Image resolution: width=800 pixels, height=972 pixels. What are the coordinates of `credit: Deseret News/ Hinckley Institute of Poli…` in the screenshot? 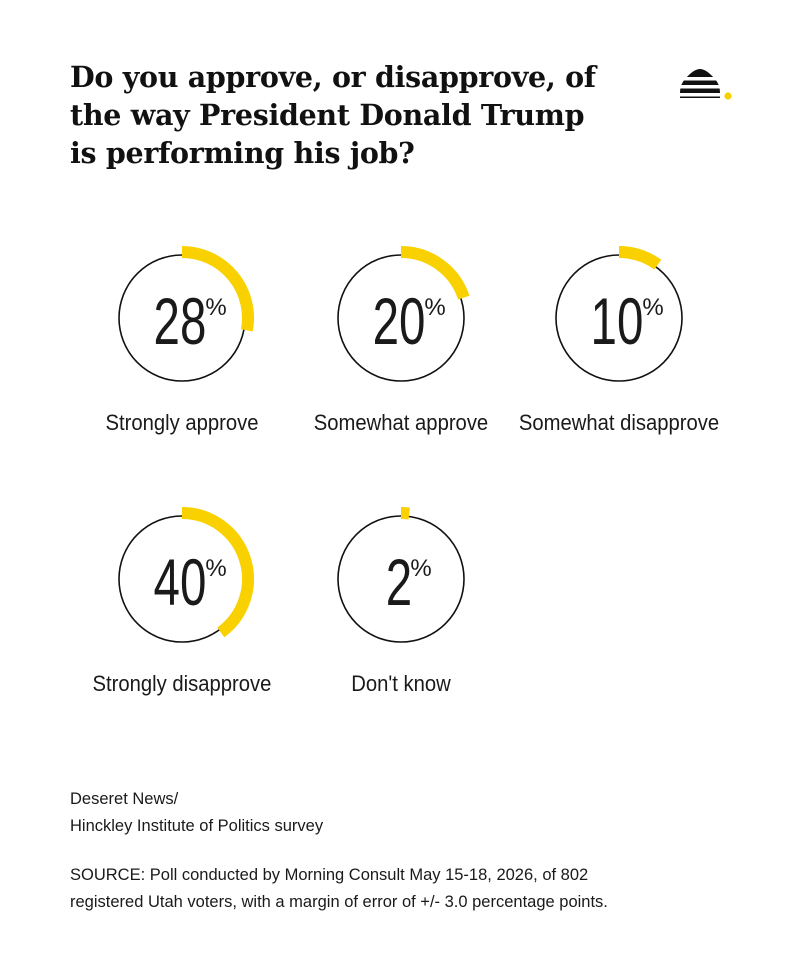 It's located at (196, 813).